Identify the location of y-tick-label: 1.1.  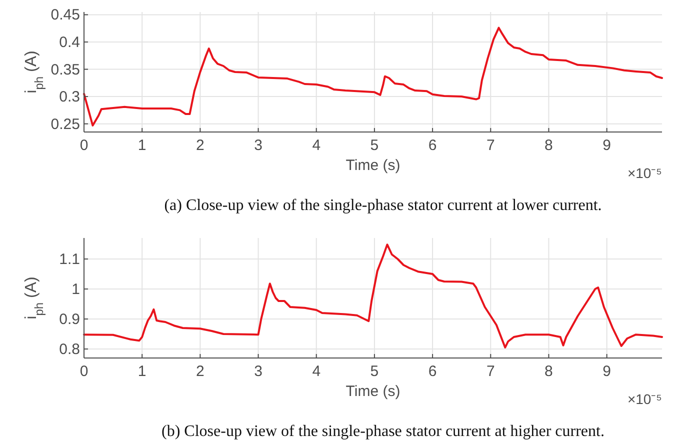
(69, 259).